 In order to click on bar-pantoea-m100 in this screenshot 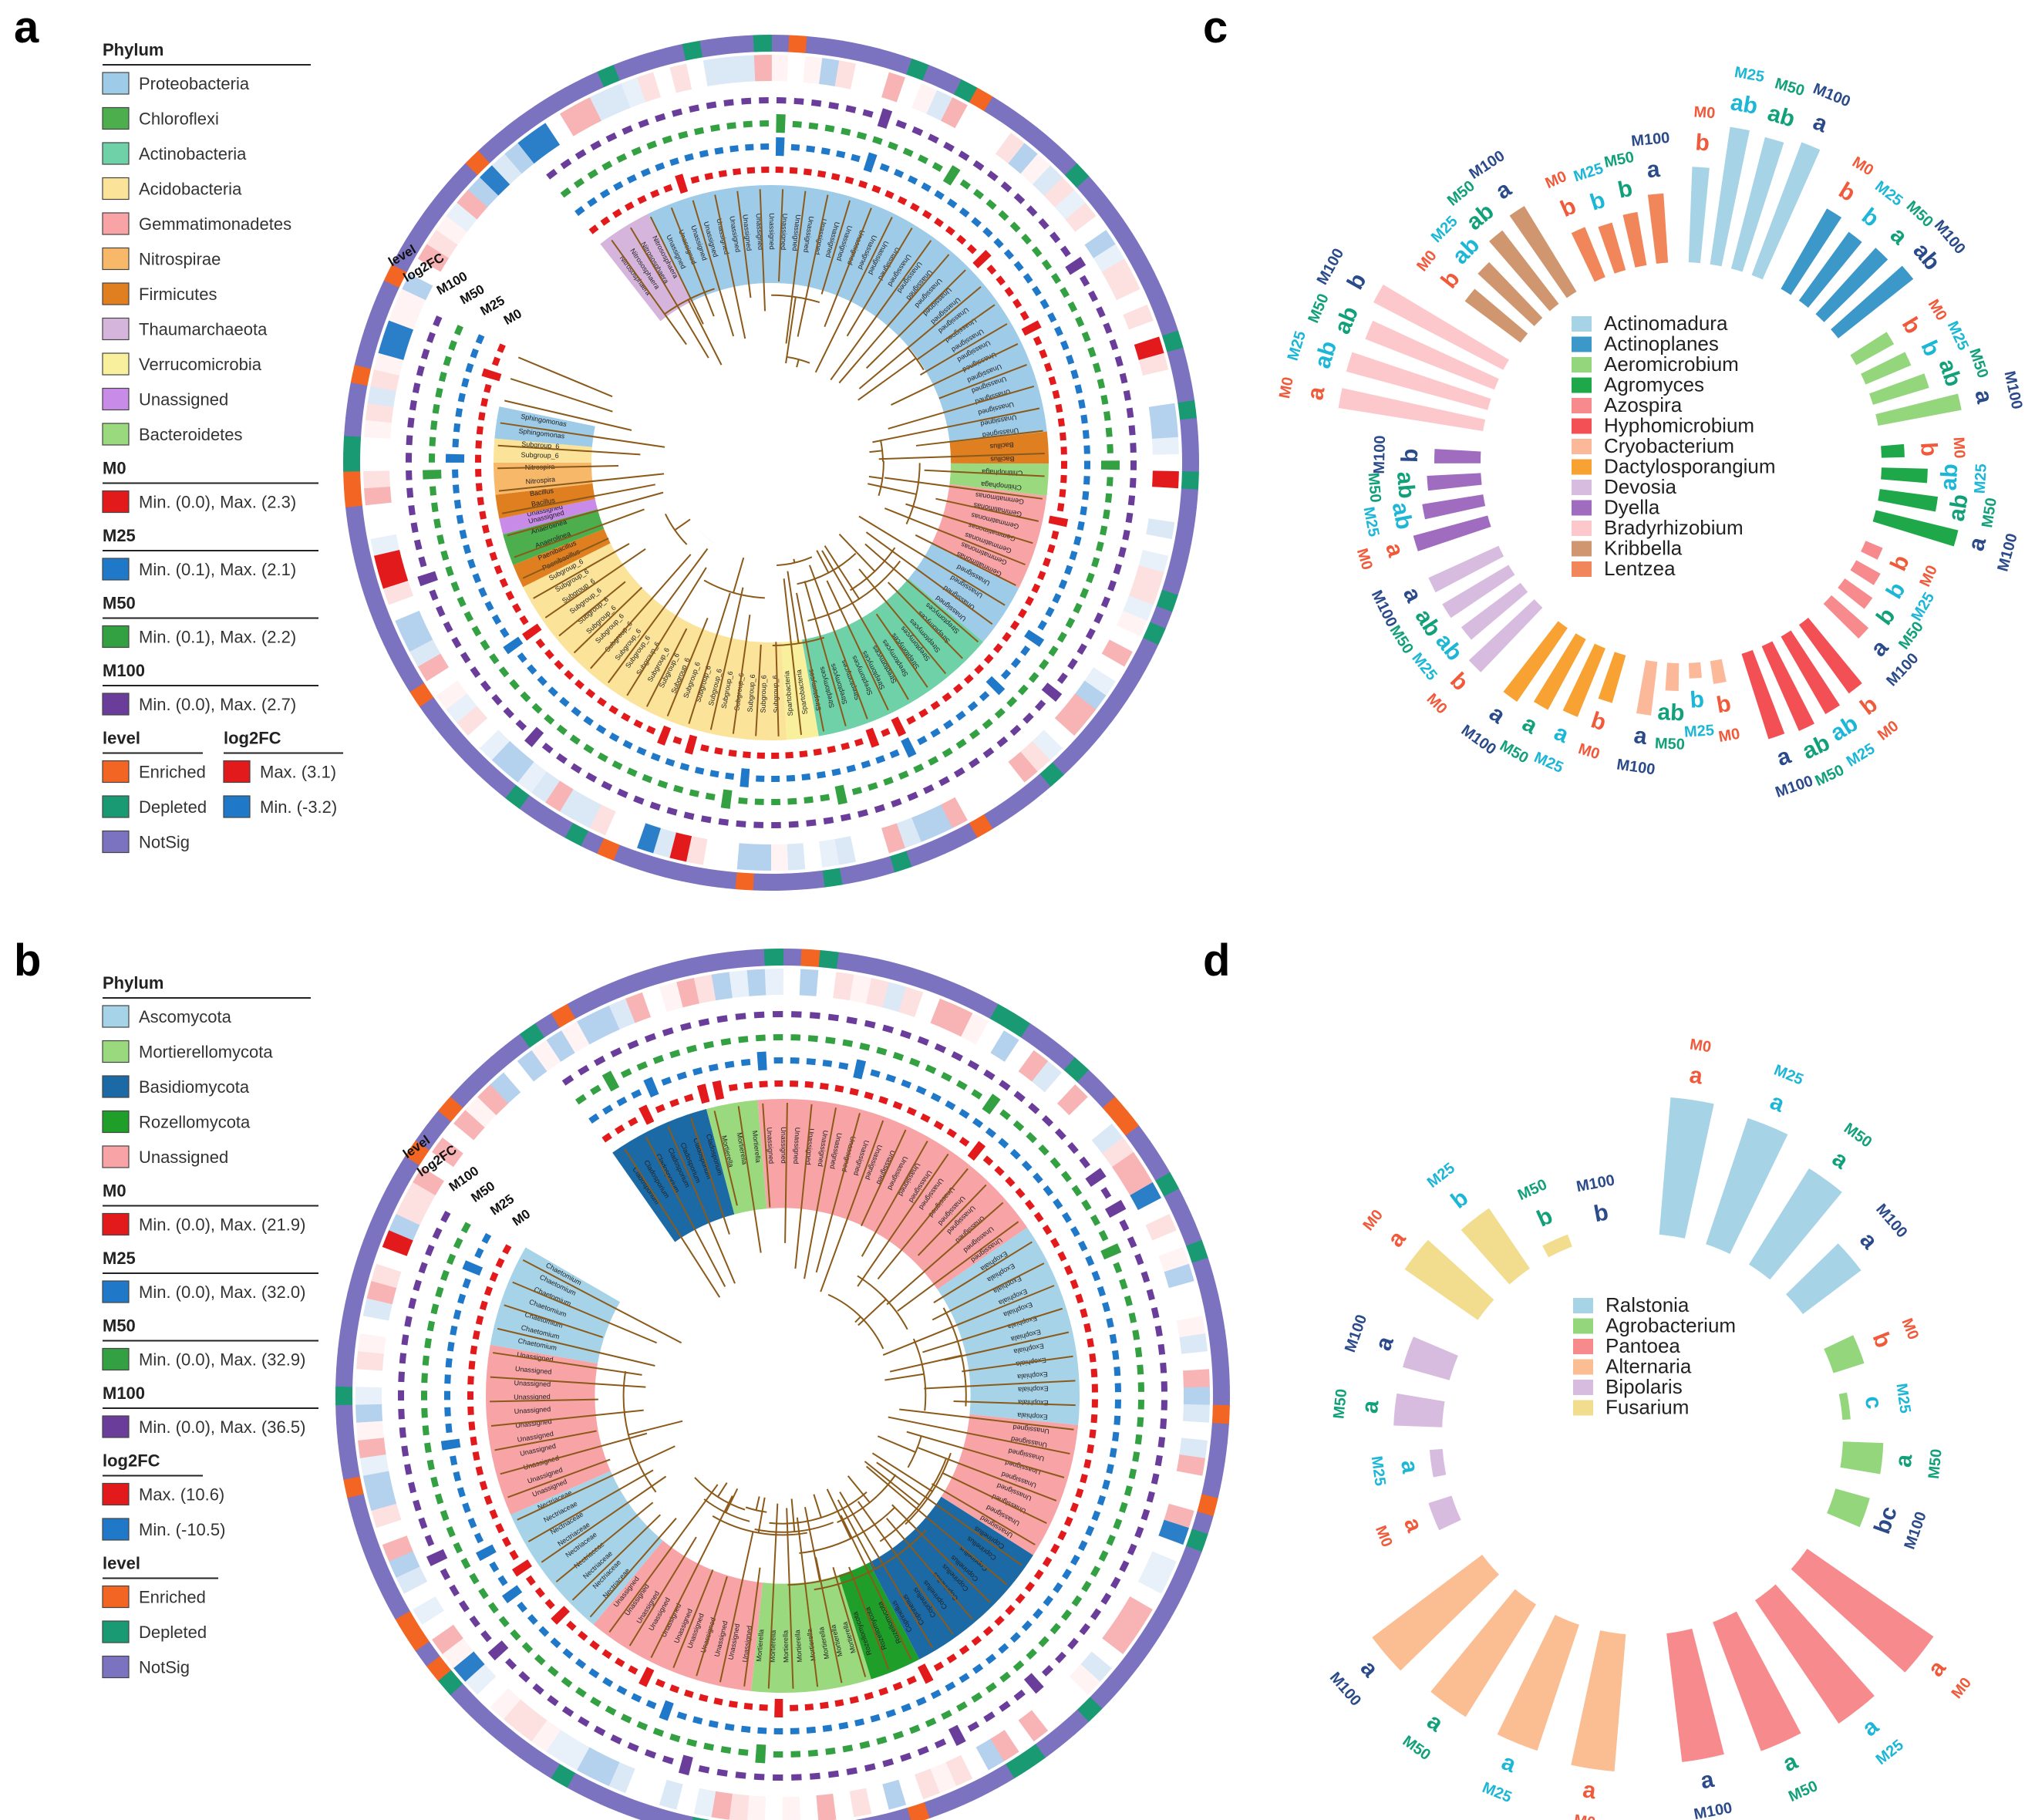, I will do `click(1695, 1695)`.